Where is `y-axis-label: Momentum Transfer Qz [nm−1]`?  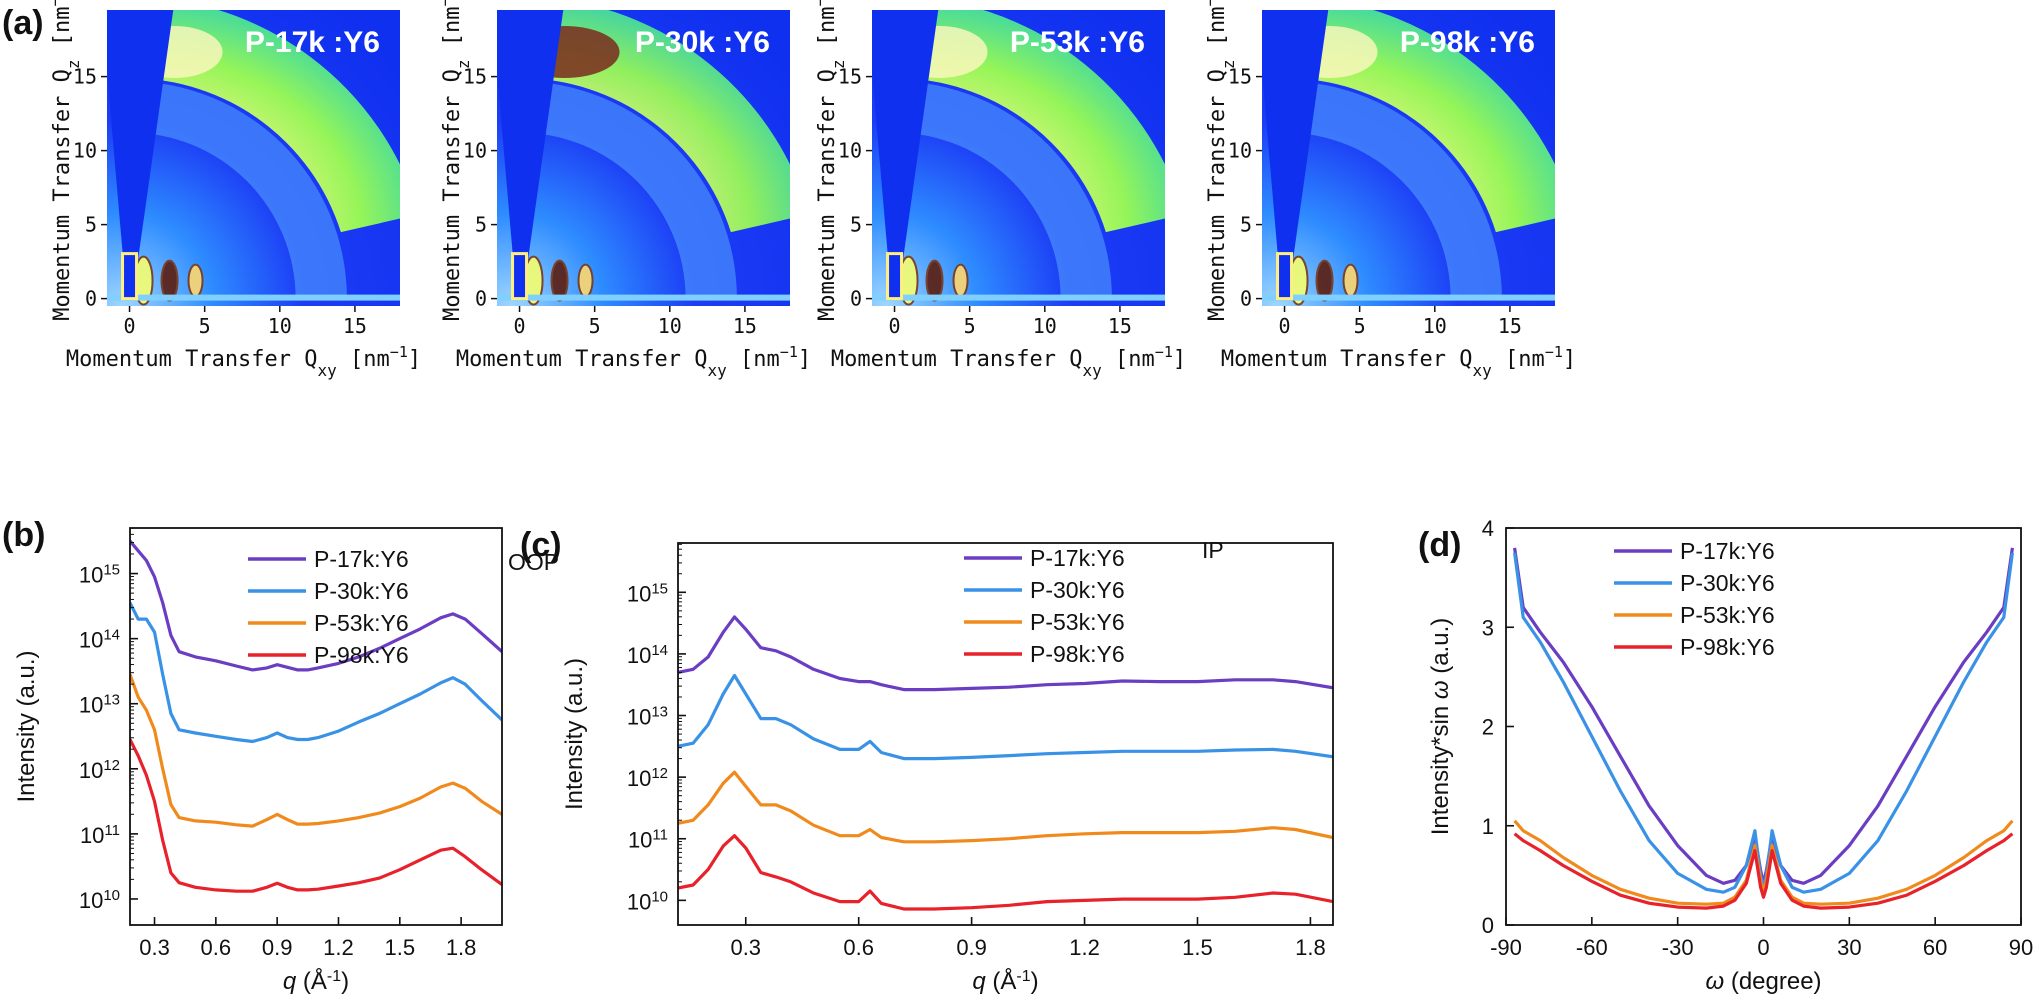
y-axis-label: Momentum Transfer Qz [nm−1] is located at coordinates (1219, 160).